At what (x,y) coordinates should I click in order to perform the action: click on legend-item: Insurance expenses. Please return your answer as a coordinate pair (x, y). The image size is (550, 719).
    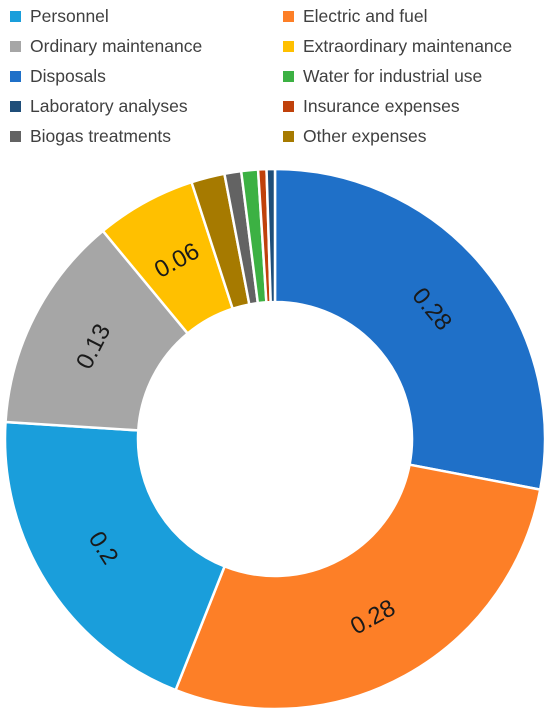
    Looking at the image, I should click on (371, 106).